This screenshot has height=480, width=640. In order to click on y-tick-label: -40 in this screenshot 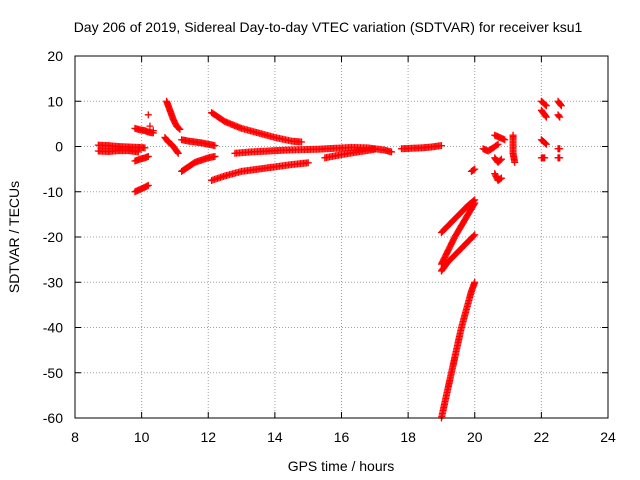, I will do `click(53, 328)`.